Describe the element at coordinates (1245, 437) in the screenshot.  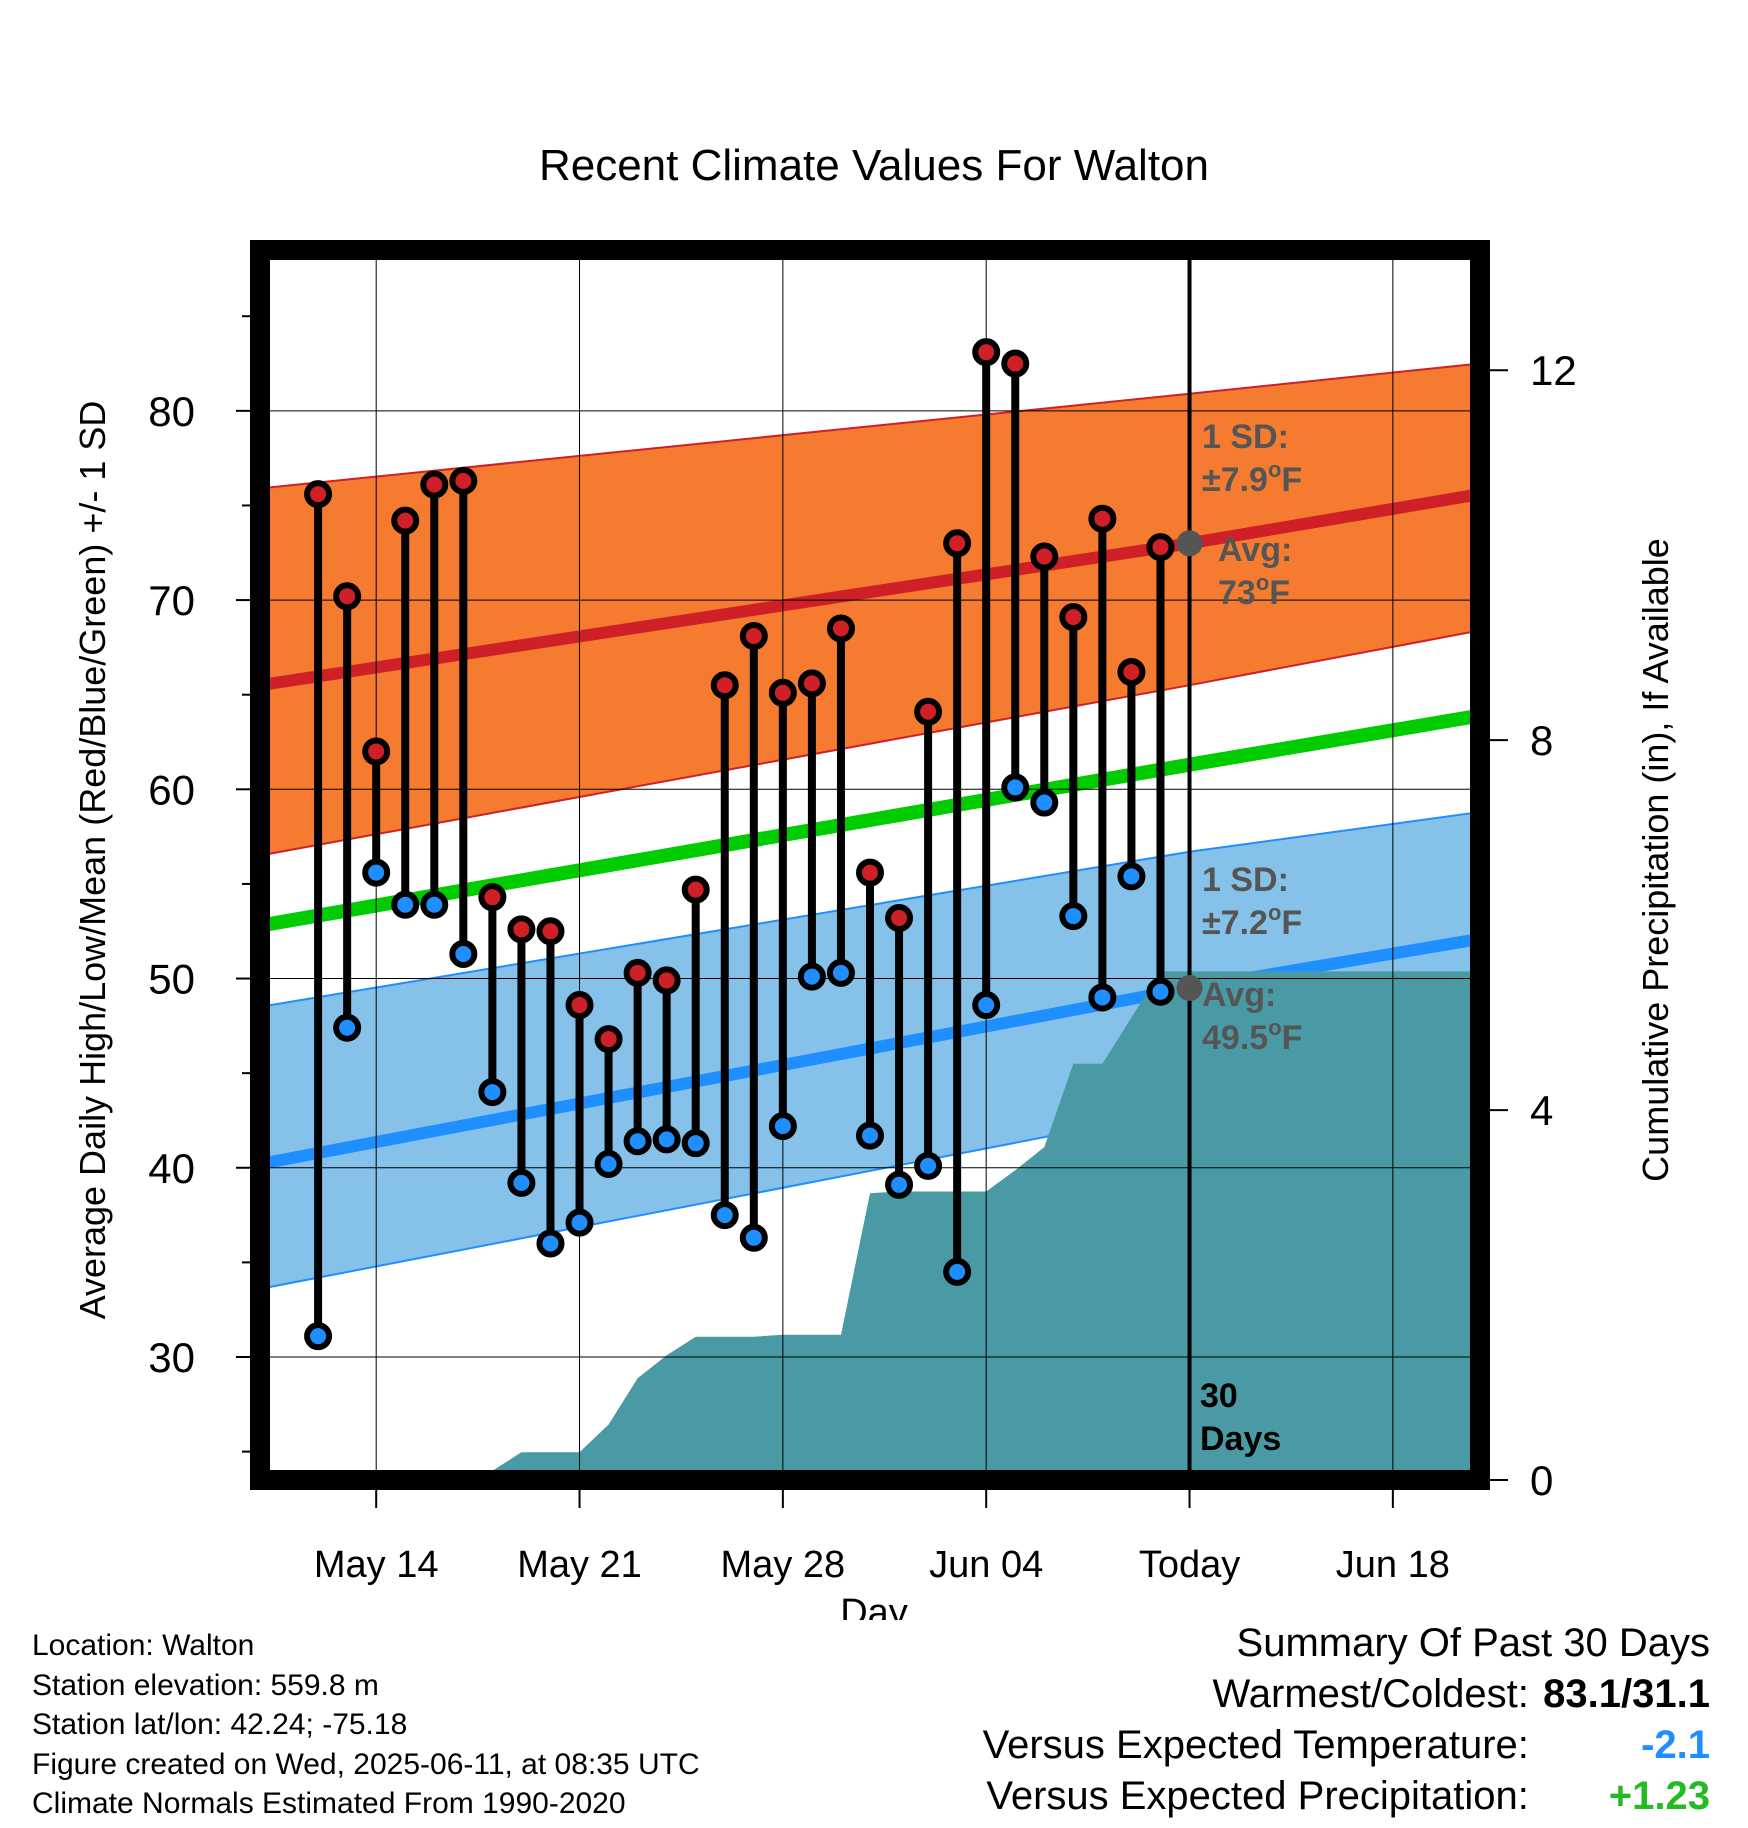
I see `high-sd-label: 1 SD:` at that location.